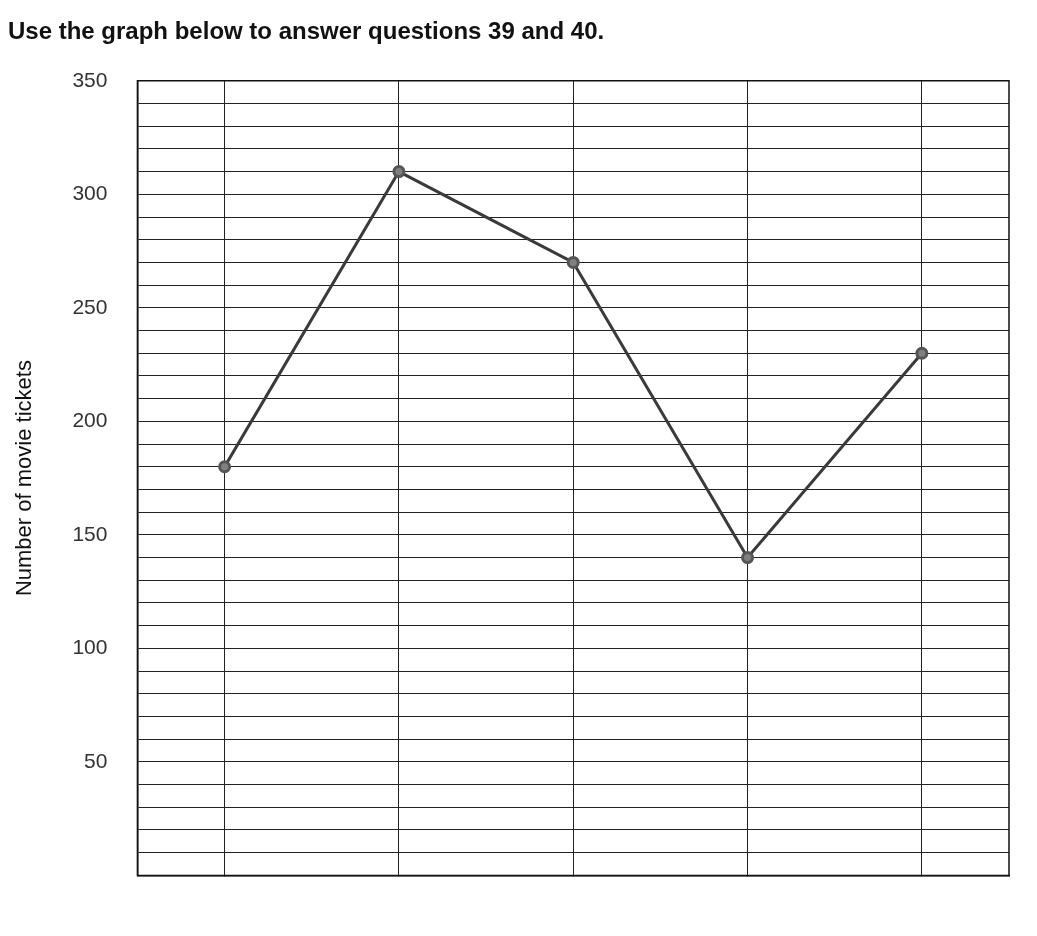 The width and height of the screenshot is (1037, 936). I want to click on y-axis-title: Number of movie tickets, so click(24, 478).